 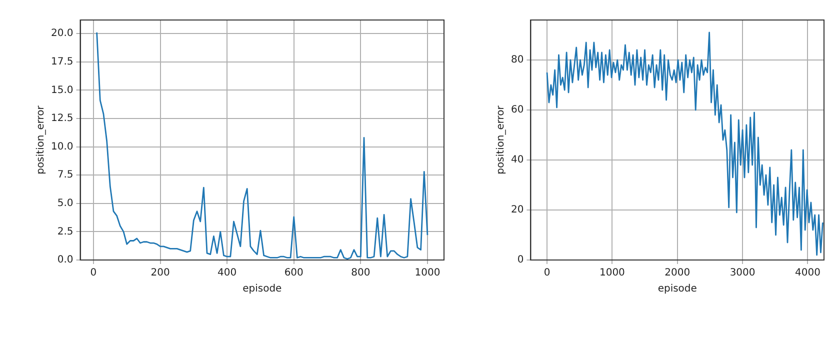 What do you see at coordinates (62, 90) in the screenshot?
I see `y-tick-label: 15.0` at bounding box center [62, 90].